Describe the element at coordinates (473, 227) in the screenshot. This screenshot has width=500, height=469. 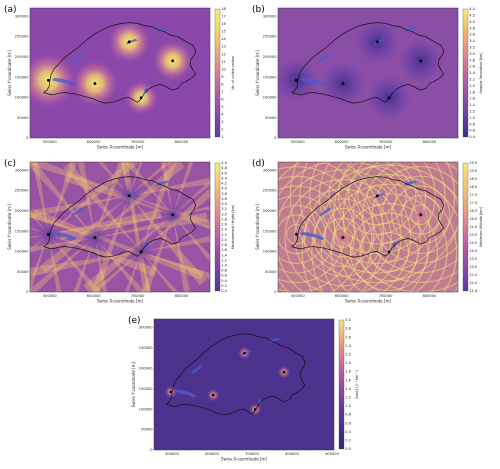
I see `colorbar-tick-label: 15.5` at that location.